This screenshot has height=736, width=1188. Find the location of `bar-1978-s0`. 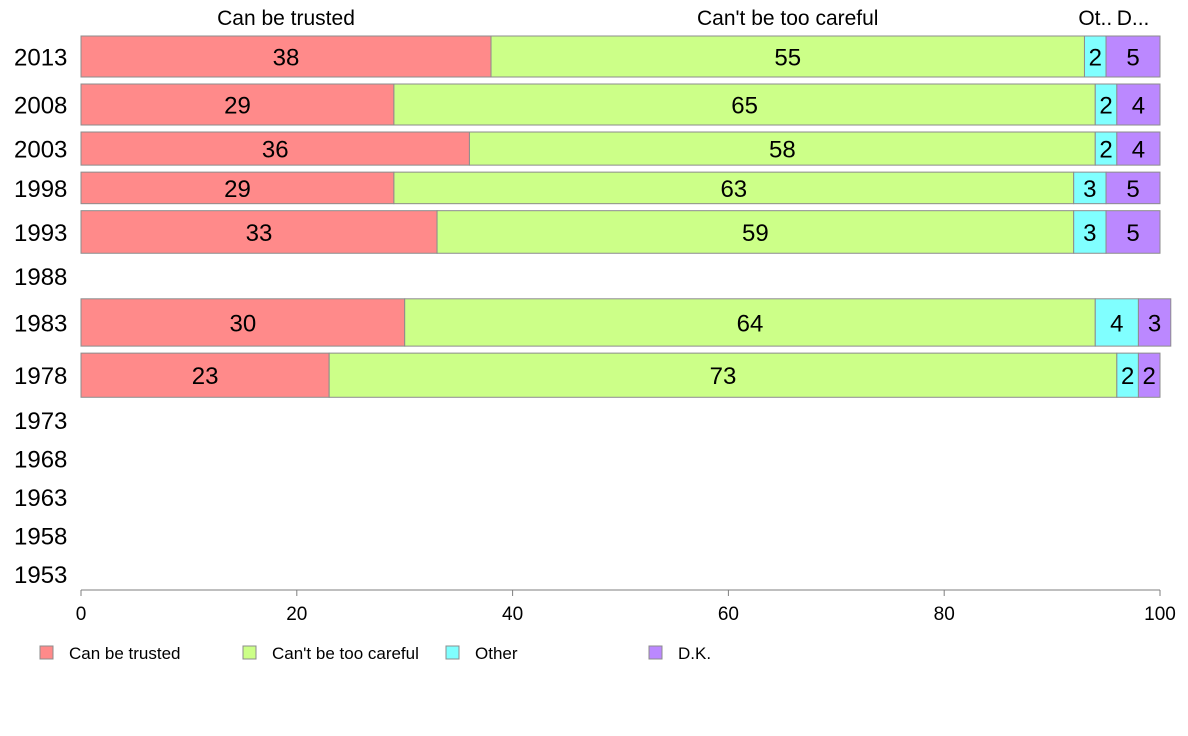

bar-1978-s0 is located at coordinates (205, 375).